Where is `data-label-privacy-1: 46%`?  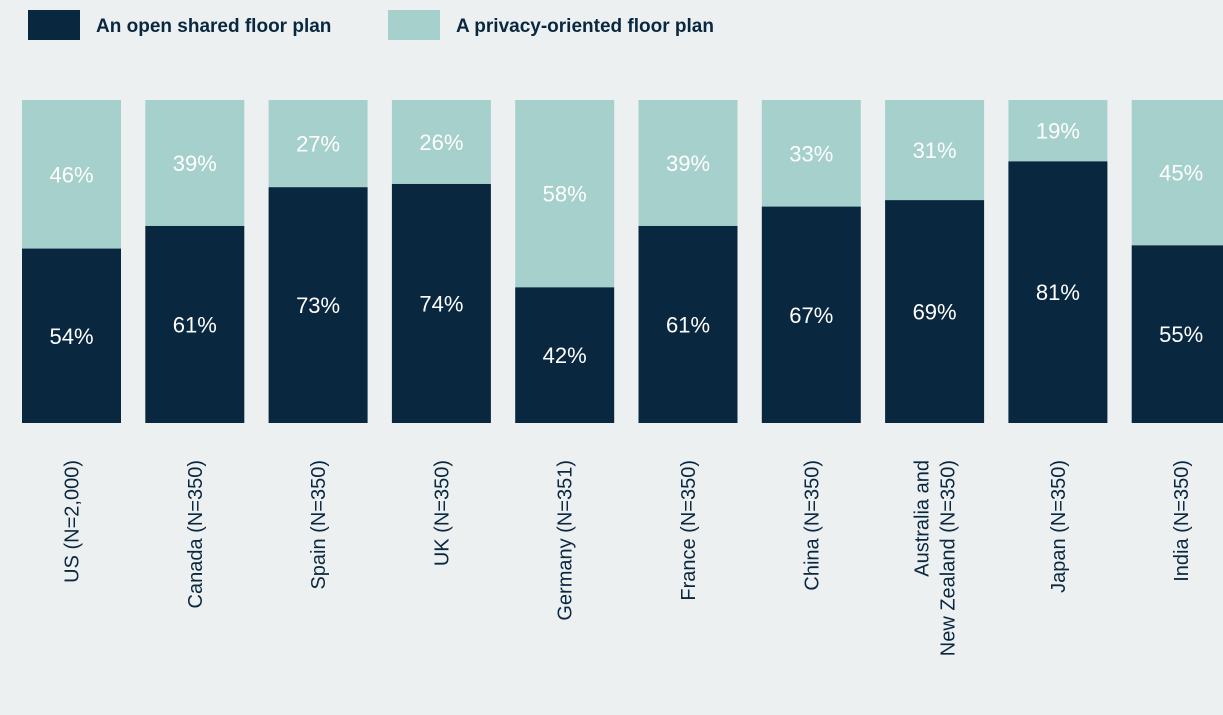
data-label-privacy-1: 46% is located at coordinates (71, 174).